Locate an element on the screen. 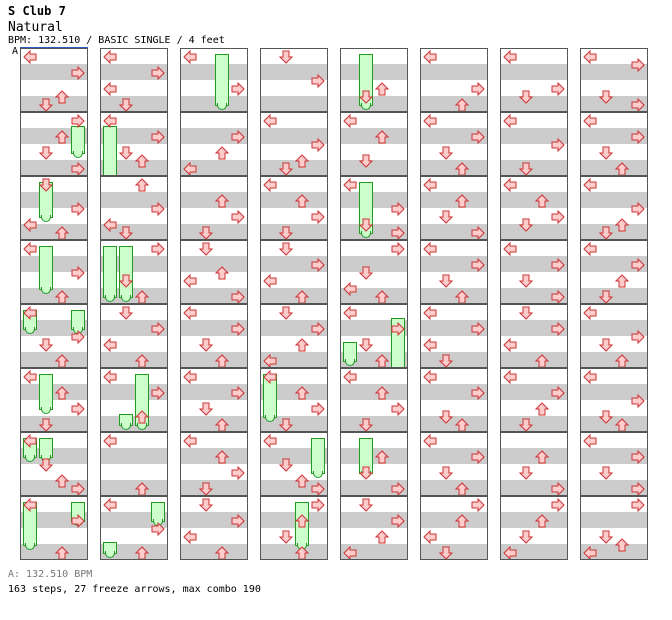  song-title: Natural is located at coordinates (35, 27).